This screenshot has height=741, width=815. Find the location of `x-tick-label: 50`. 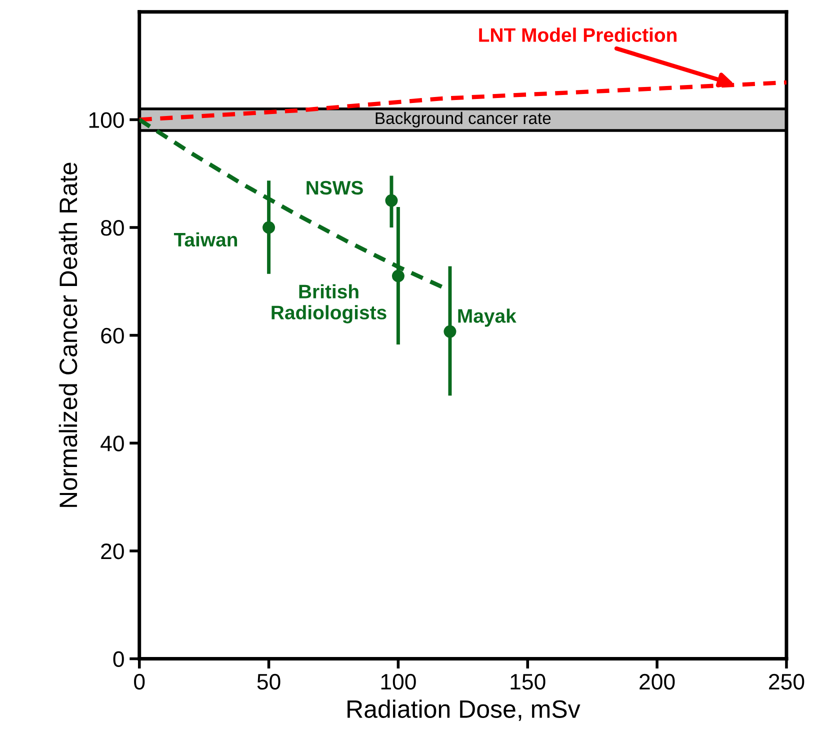

x-tick-label: 50 is located at coordinates (268, 682).